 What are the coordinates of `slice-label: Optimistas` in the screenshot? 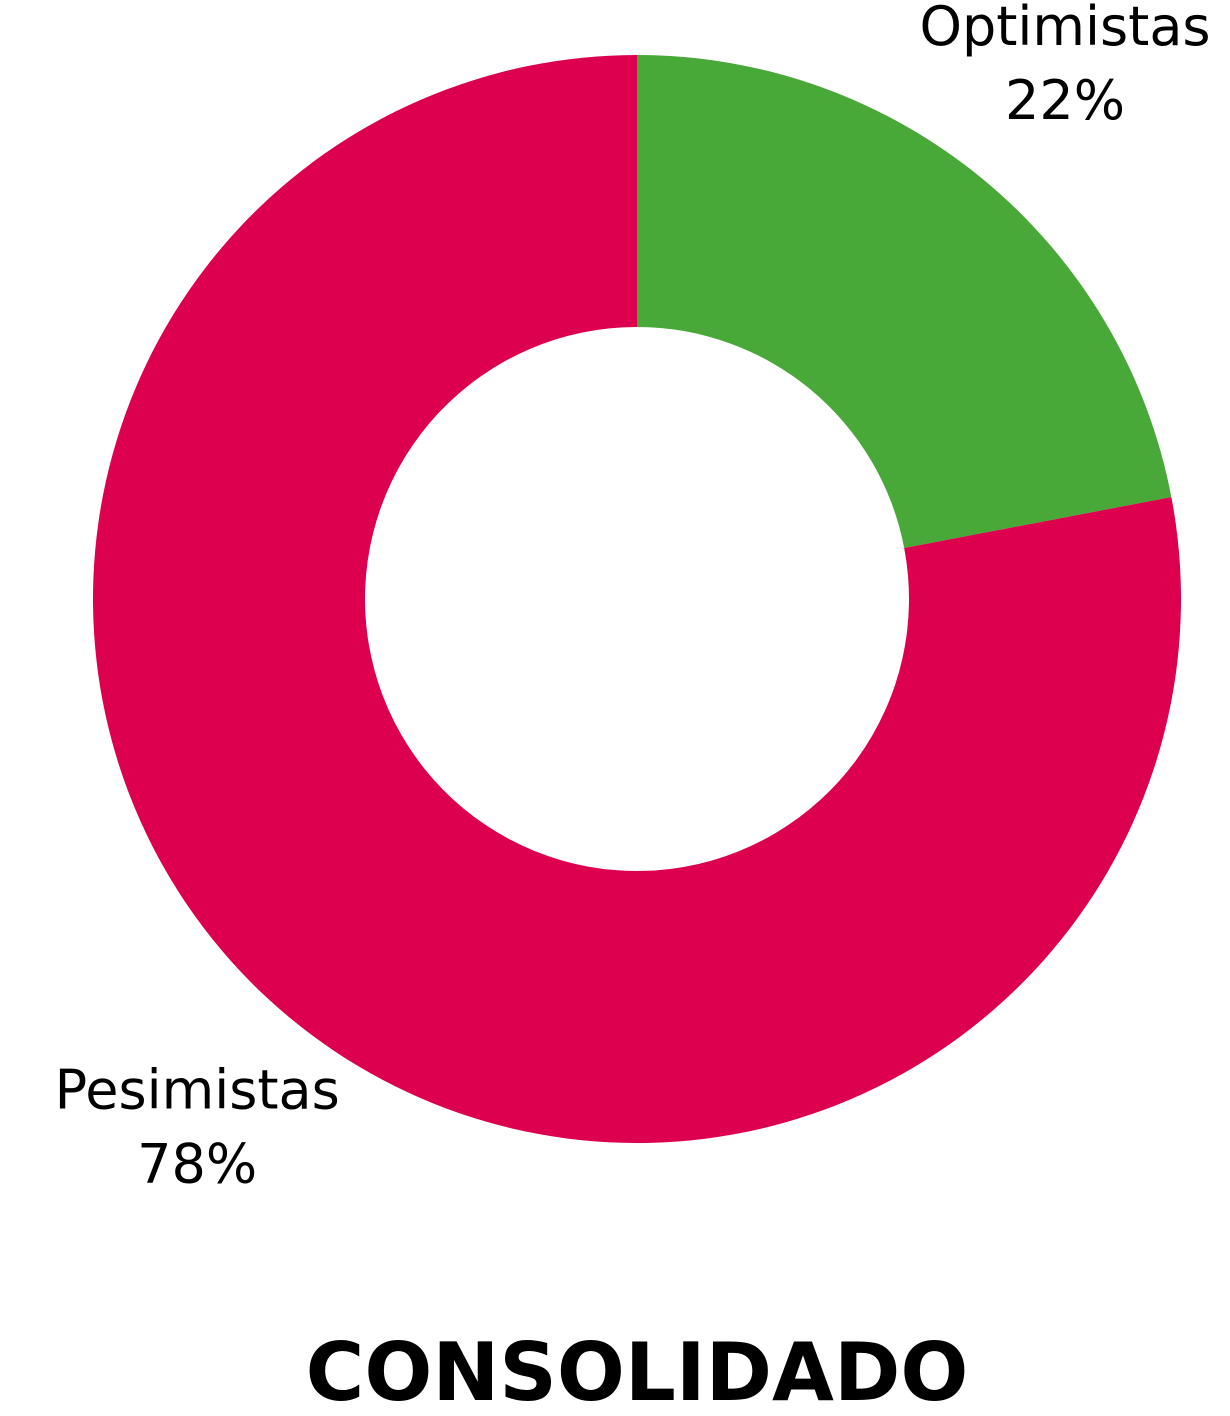 It's located at (1064, 29).